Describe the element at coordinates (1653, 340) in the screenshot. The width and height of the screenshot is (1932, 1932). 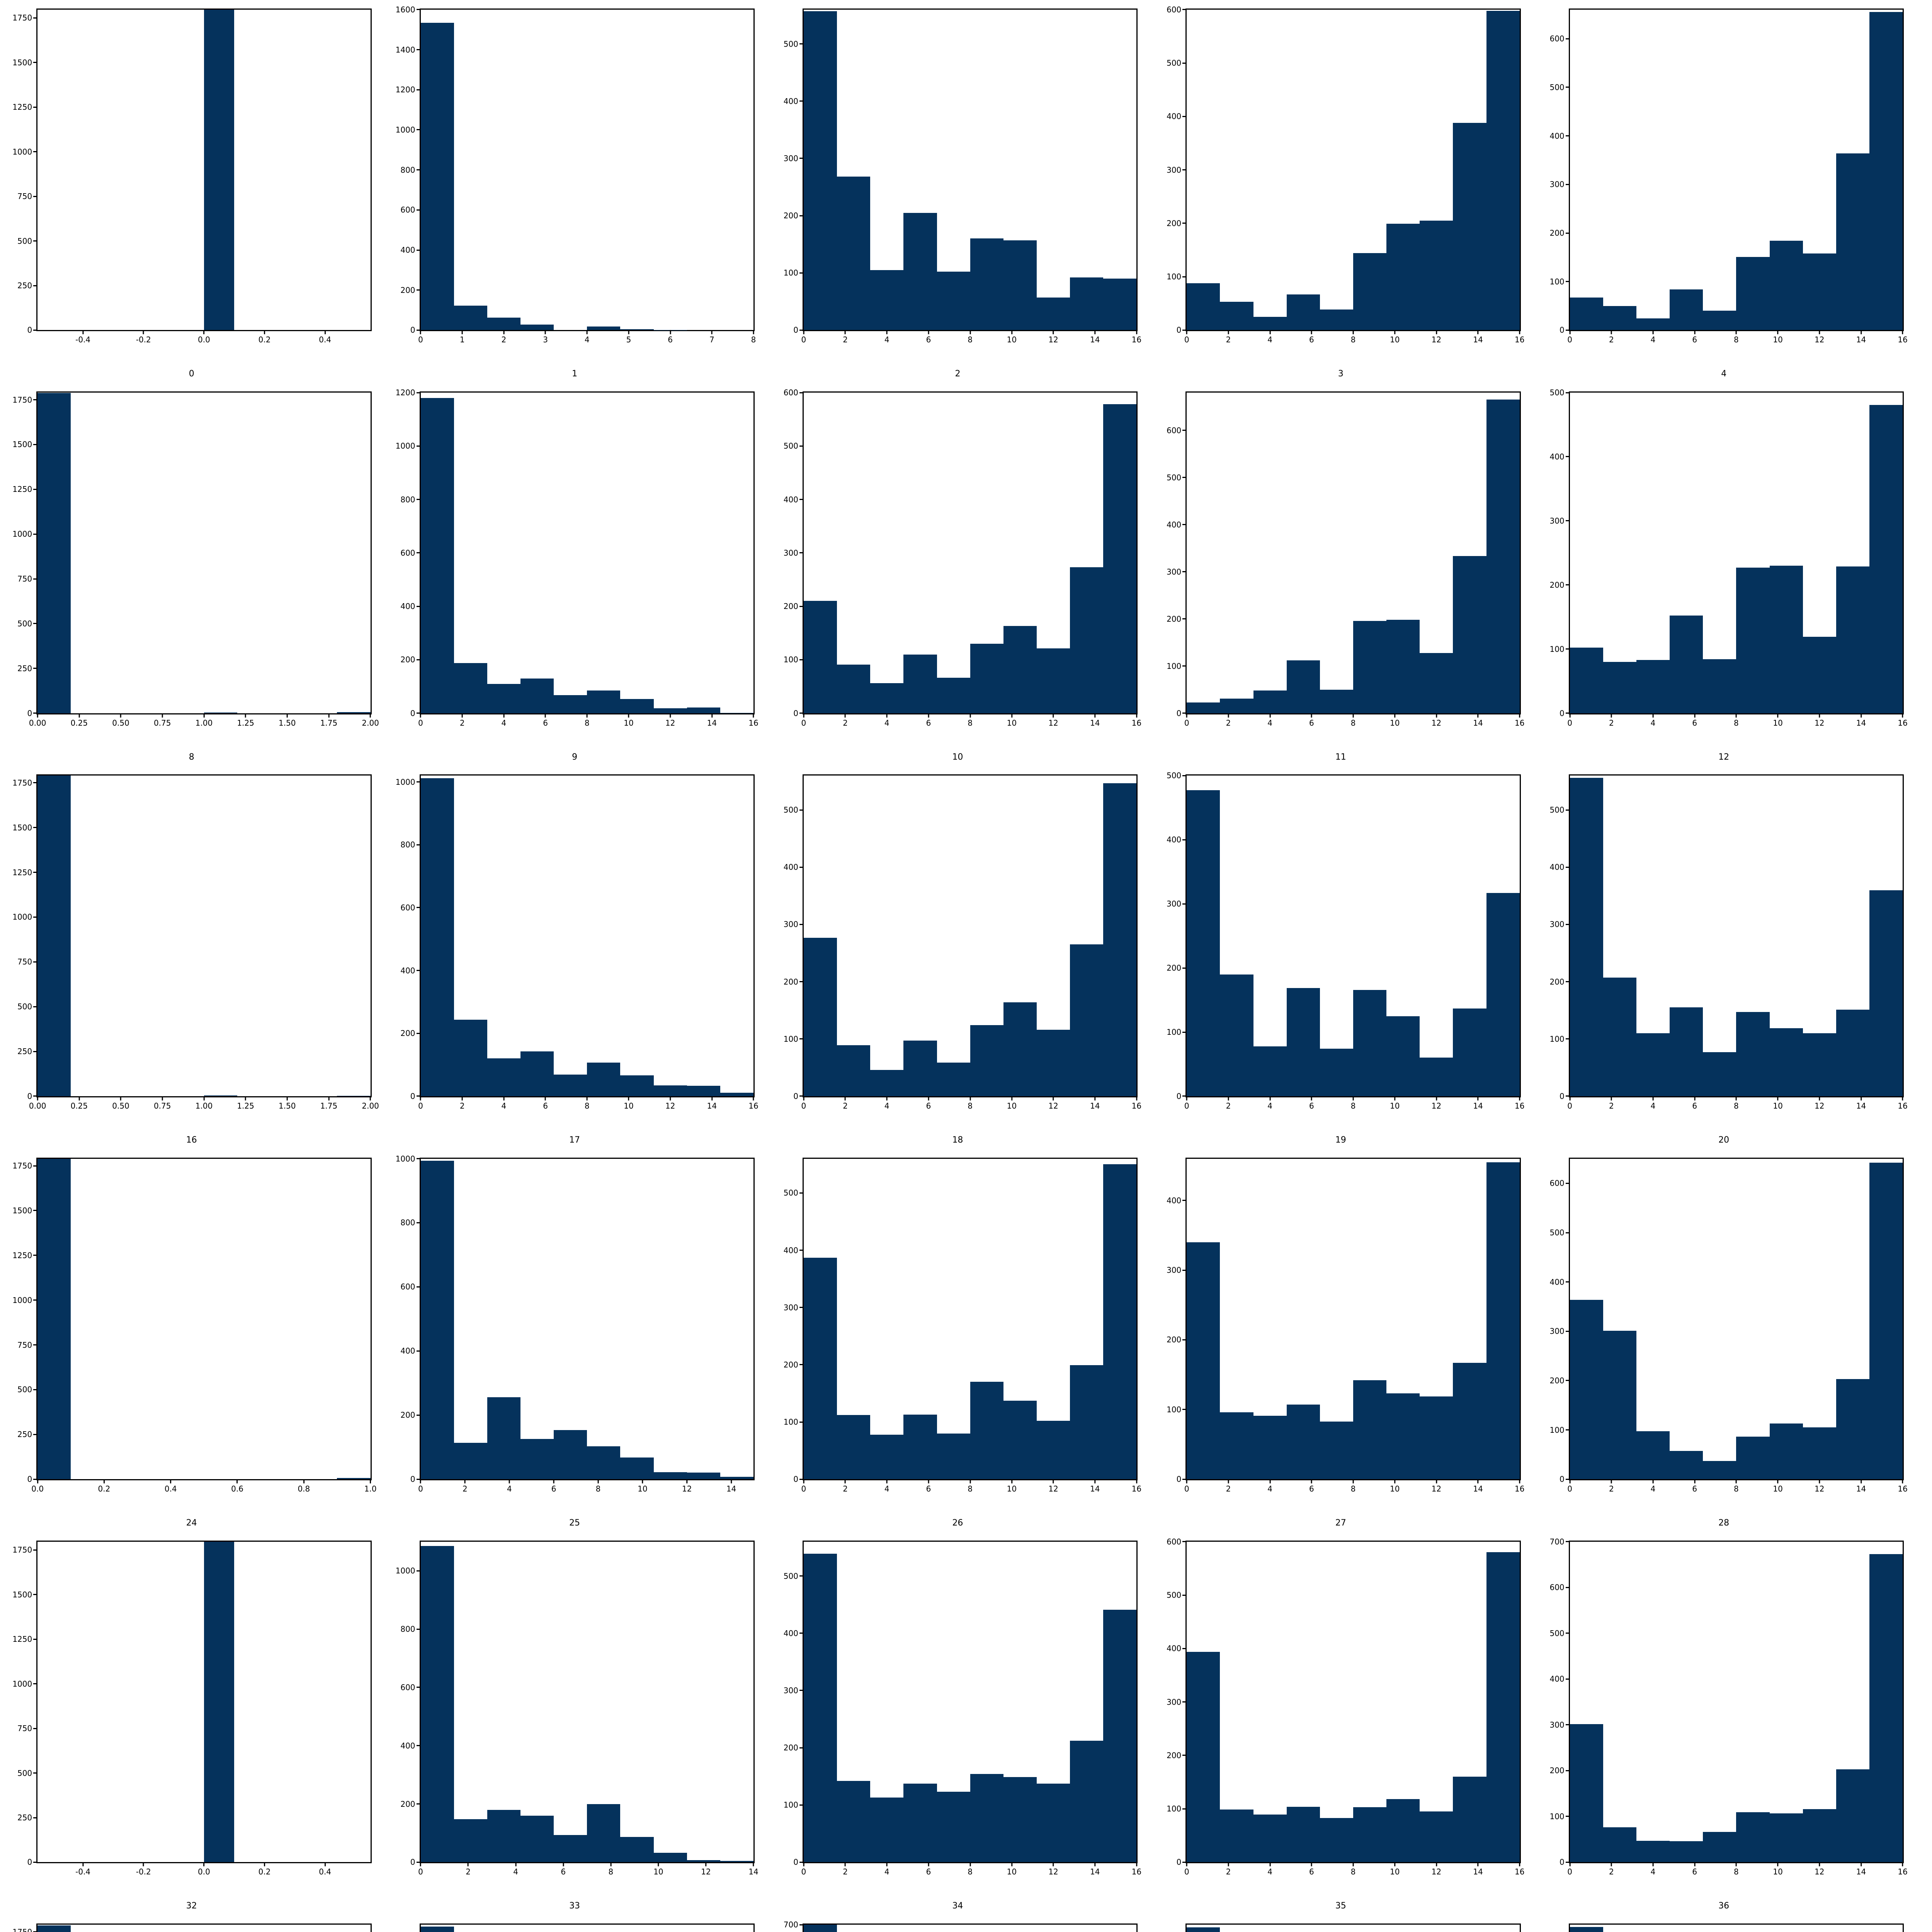
I see `x-tick-label: 4` at that location.